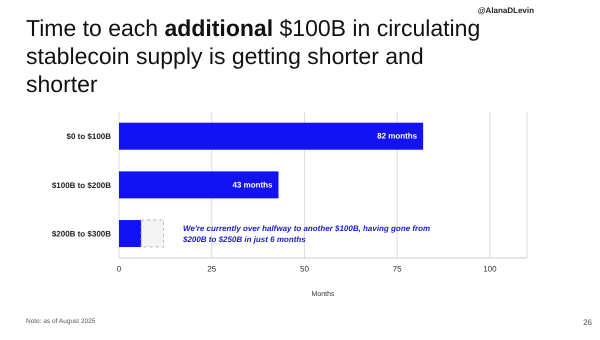 The image size is (600, 340). What do you see at coordinates (82, 234) in the screenshot?
I see `y-tick-label: $200B to $300B` at bounding box center [82, 234].